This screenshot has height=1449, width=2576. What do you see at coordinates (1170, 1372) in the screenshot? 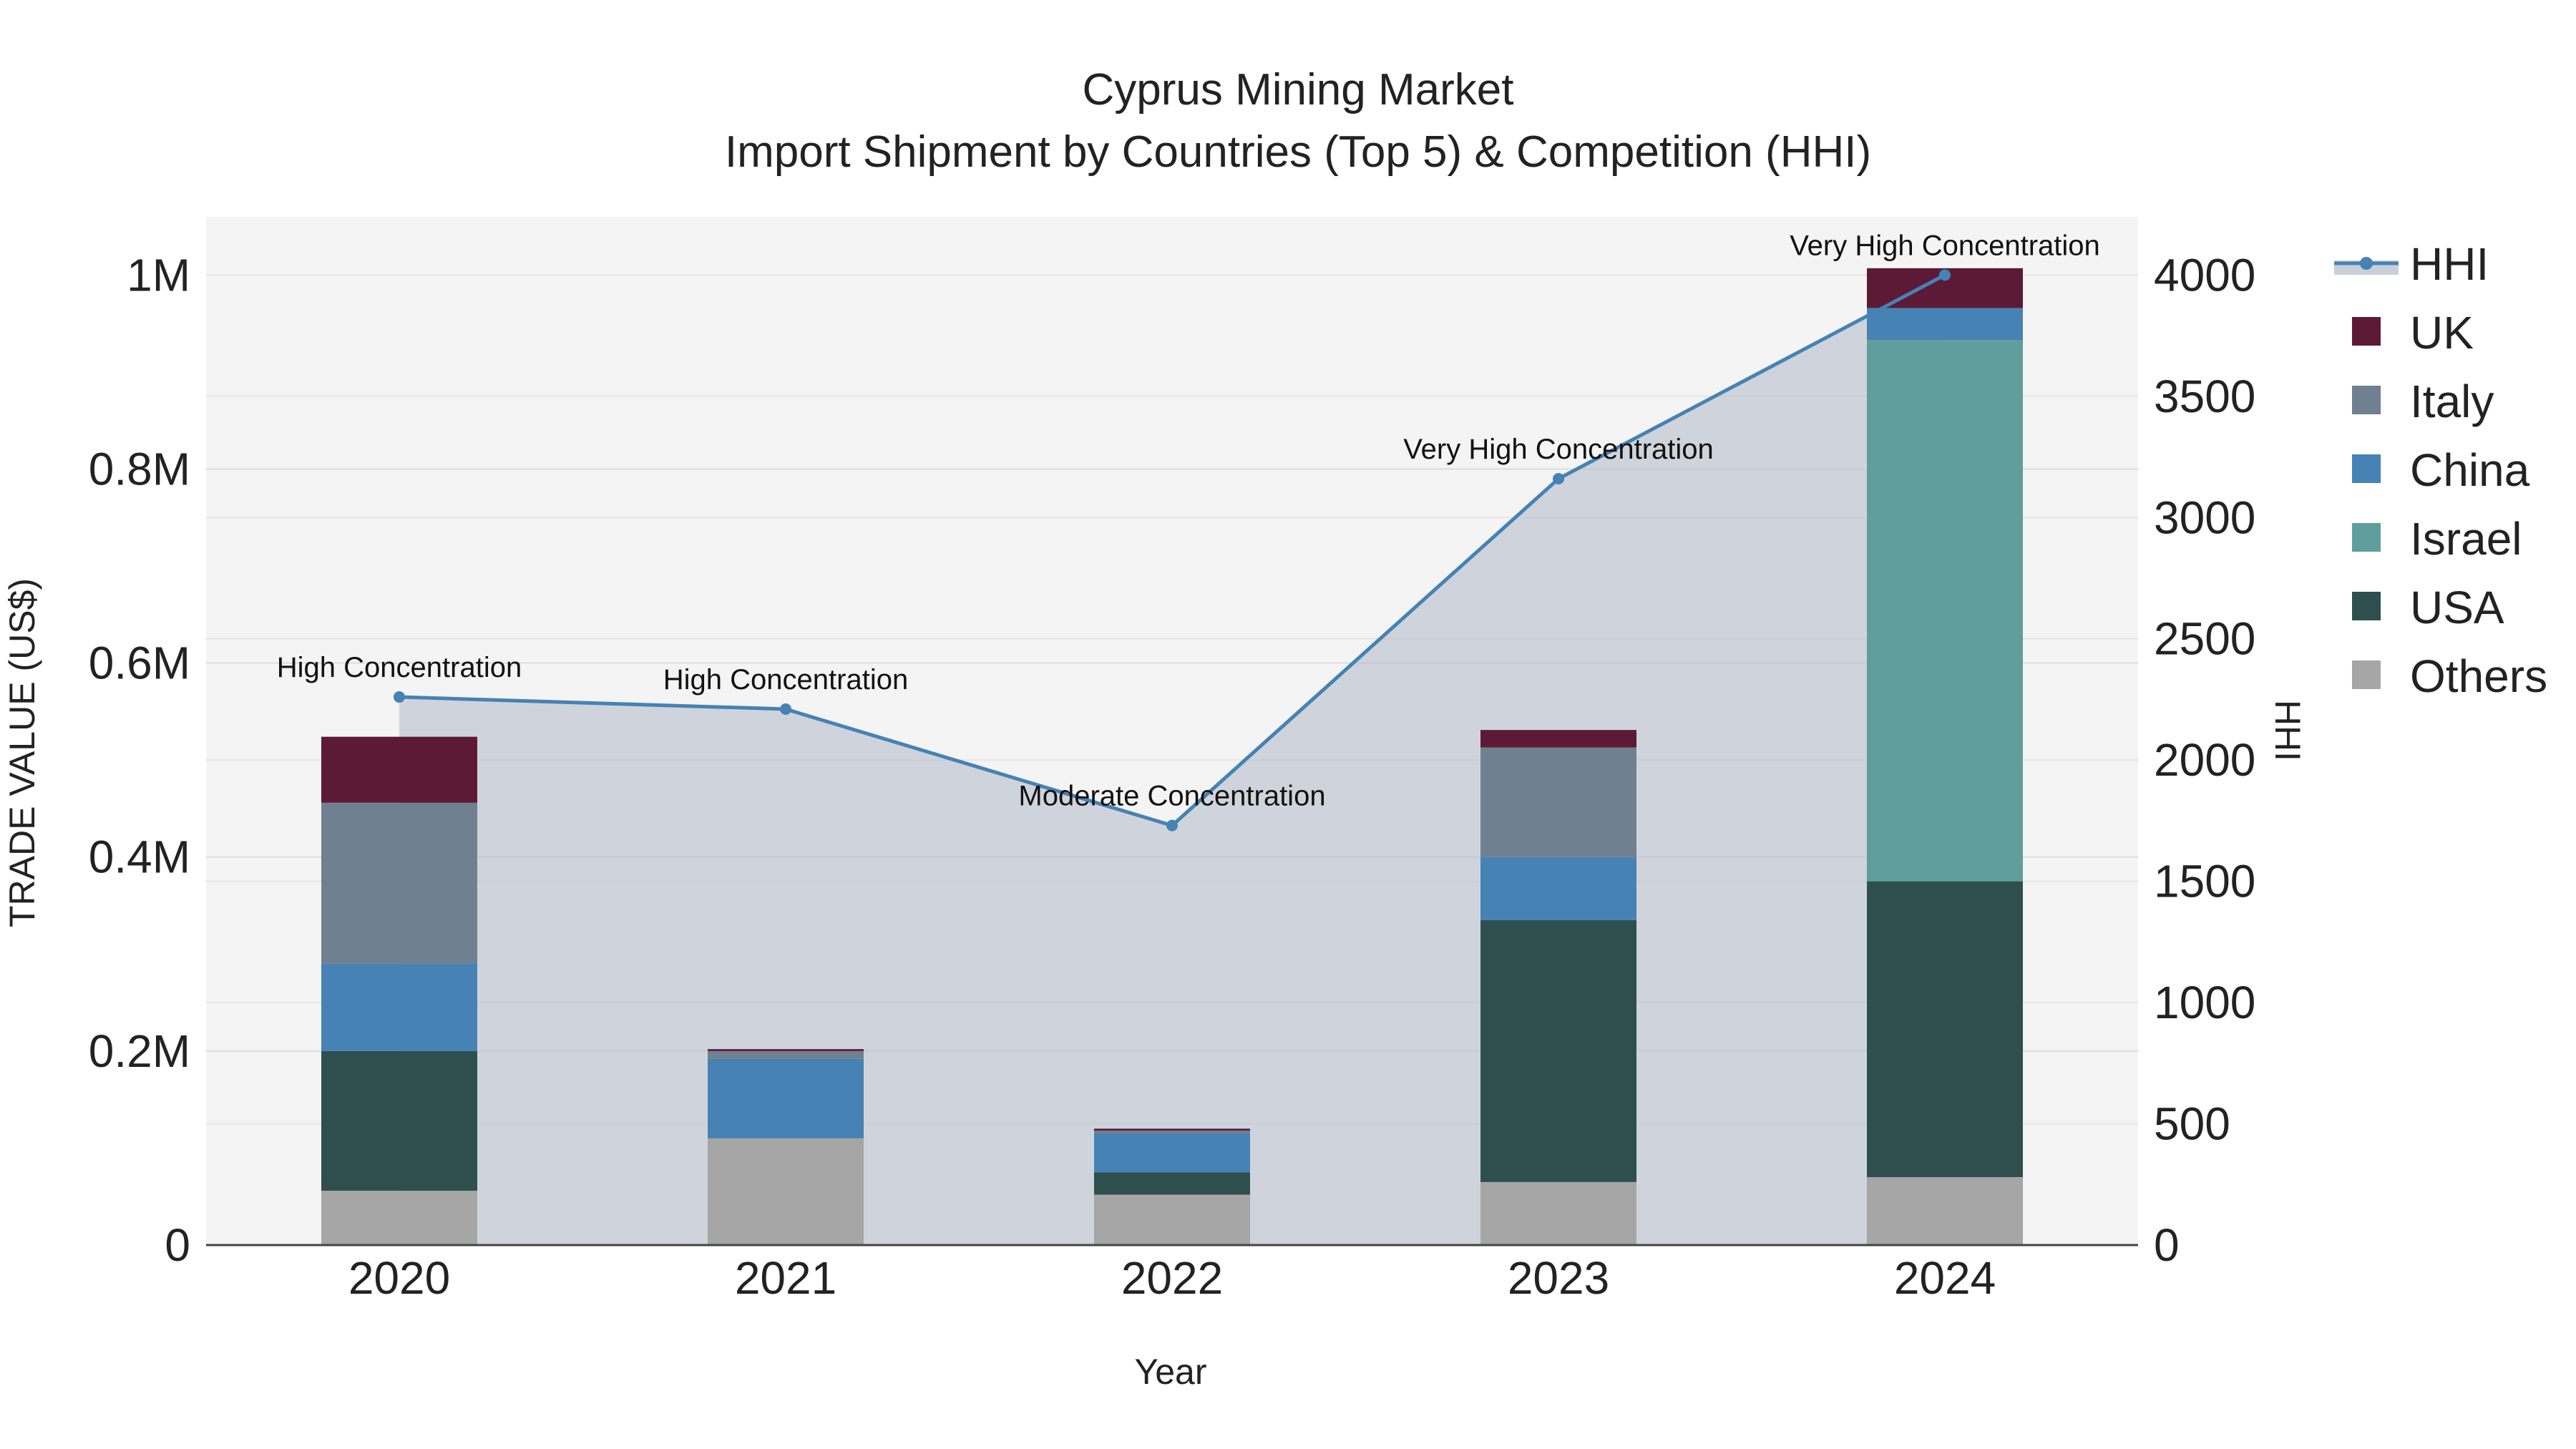
I see `x-axis-title: Year` at bounding box center [1170, 1372].